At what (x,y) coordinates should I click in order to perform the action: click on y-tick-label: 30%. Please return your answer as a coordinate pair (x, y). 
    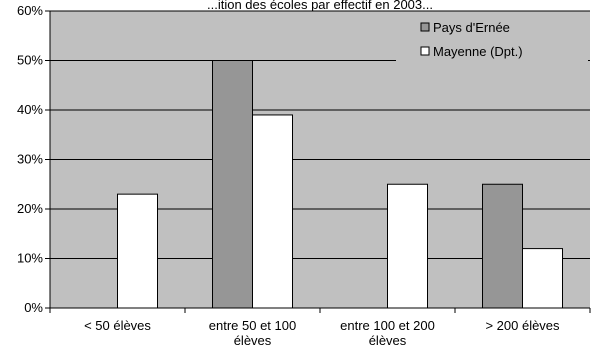
    Looking at the image, I should click on (30, 159).